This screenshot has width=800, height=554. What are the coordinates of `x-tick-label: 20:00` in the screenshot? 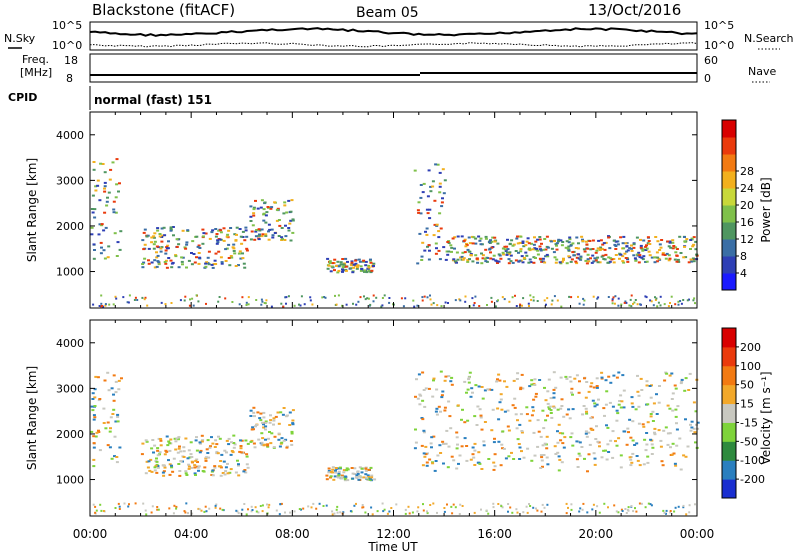 It's located at (596, 534).